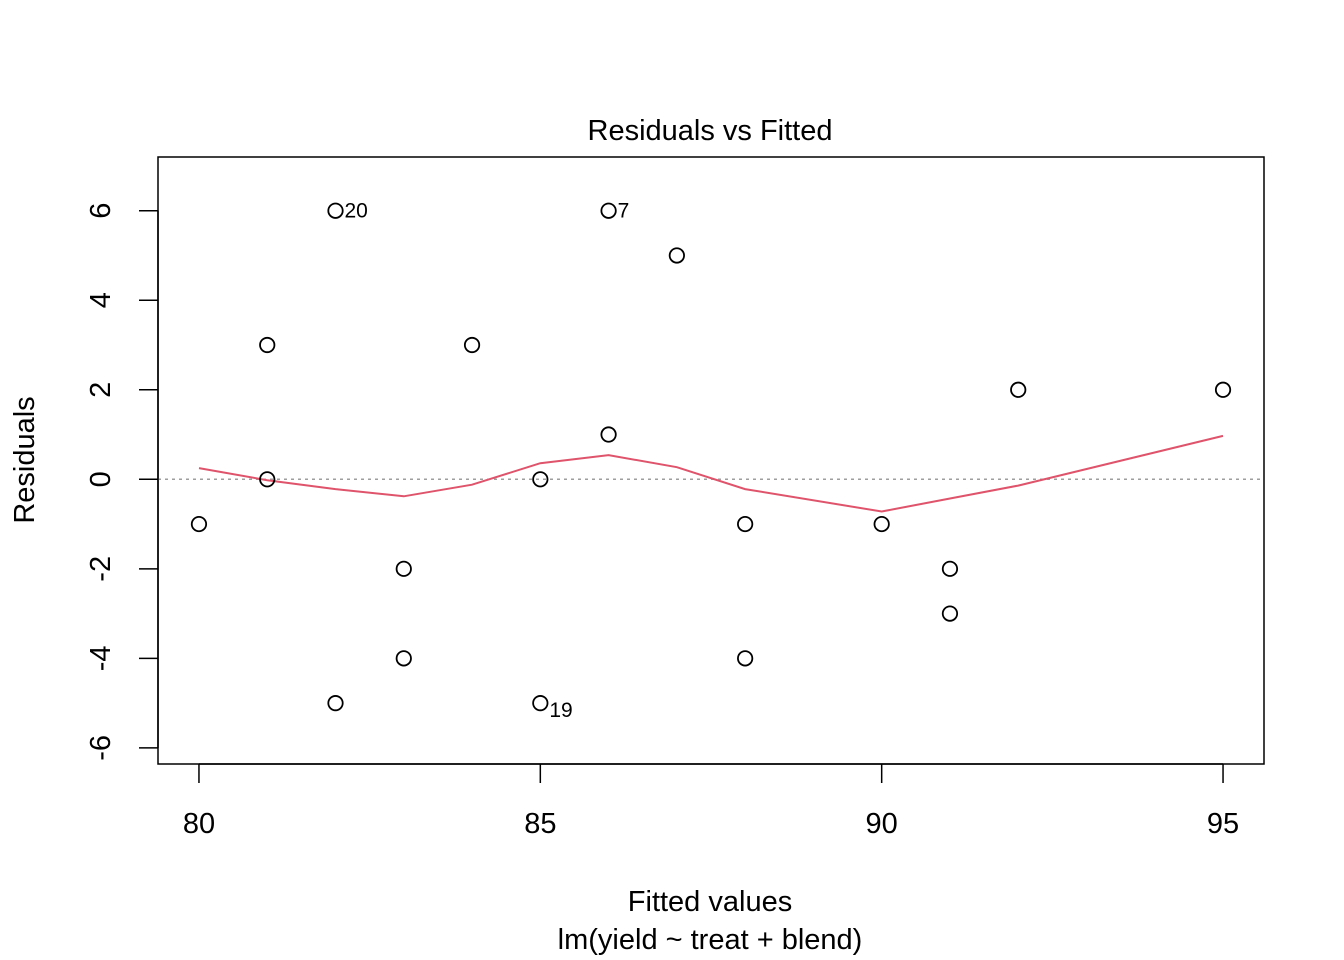 This screenshot has height=960, width=1344. Describe the element at coordinates (356, 211) in the screenshot. I see `point-label: 20` at that location.